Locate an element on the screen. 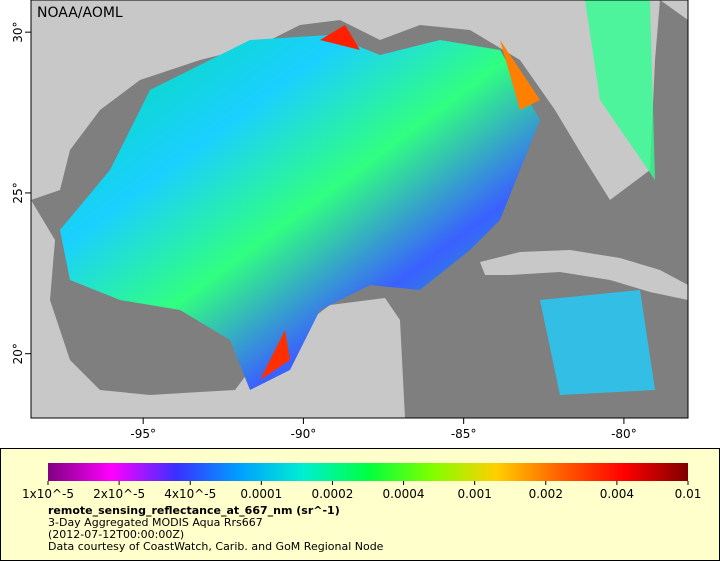  colorbar-label: 0.01 is located at coordinates (688, 494).